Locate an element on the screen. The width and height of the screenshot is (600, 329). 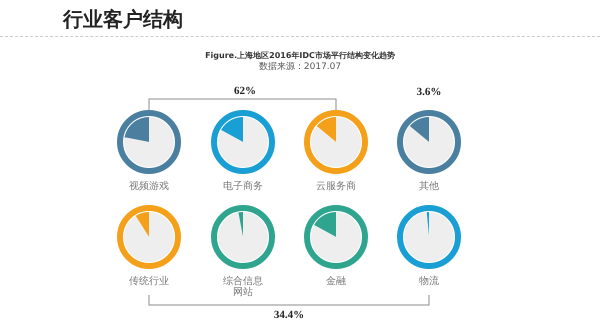
text: 金融 is located at coordinates (336, 281).